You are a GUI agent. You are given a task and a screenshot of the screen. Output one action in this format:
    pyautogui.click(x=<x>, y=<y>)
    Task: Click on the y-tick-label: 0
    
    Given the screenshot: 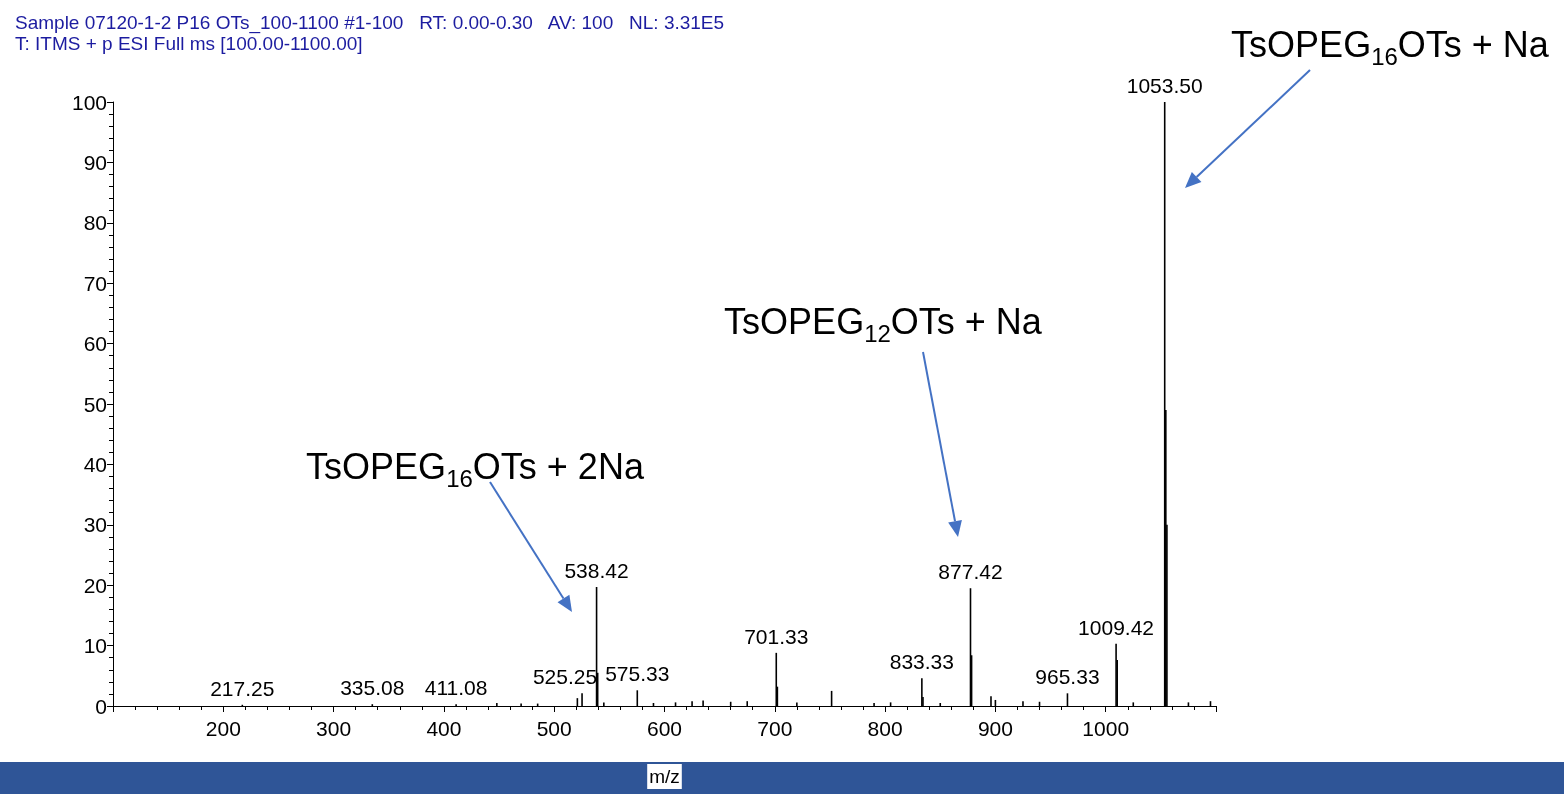 What is the action you would take?
    pyautogui.click(x=101, y=706)
    